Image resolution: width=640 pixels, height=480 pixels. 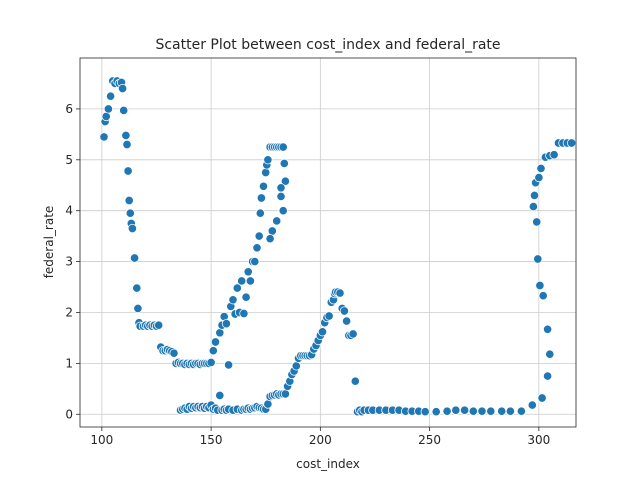 I want to click on x-tick-label: 300, so click(x=538, y=440).